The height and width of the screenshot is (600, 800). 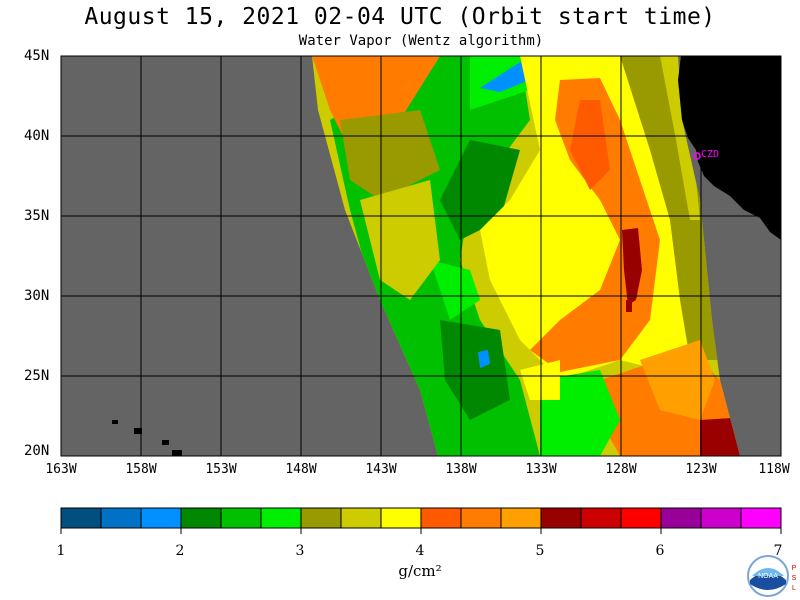 What do you see at coordinates (61, 469) in the screenshot?
I see `lon-label: 163W` at bounding box center [61, 469].